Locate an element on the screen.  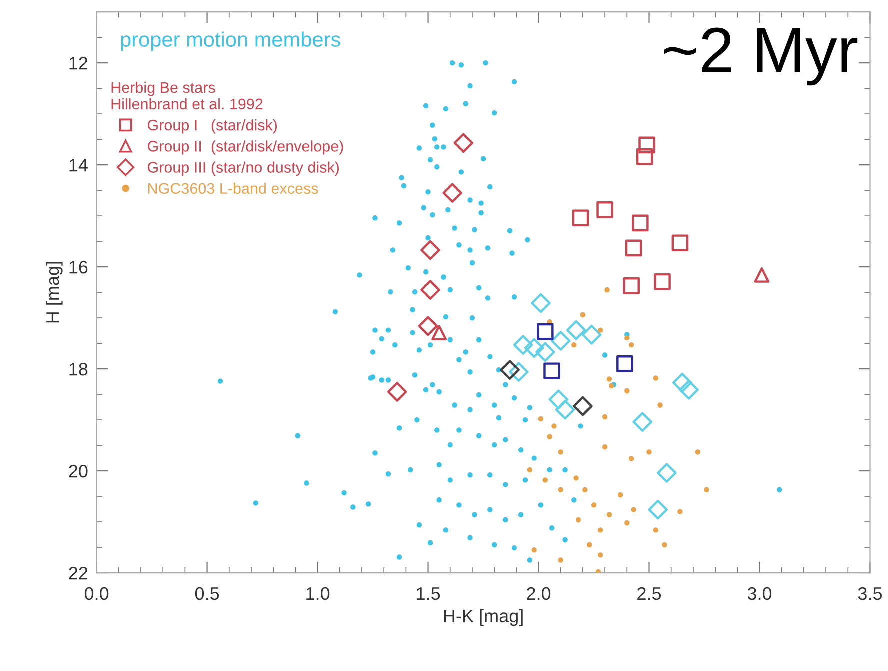
x-tick-label: 3.5 is located at coordinates (870, 593).